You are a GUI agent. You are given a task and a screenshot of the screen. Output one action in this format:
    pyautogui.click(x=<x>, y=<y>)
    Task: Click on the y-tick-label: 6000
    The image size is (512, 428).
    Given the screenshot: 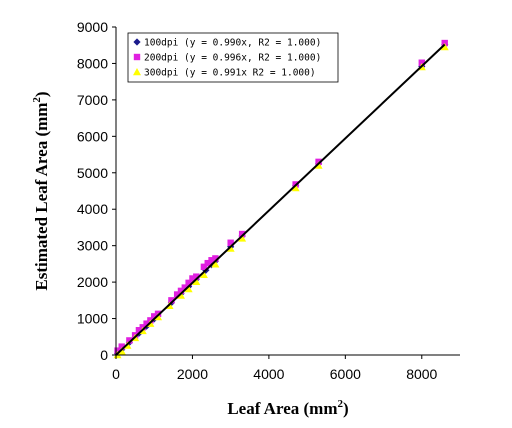 What is the action you would take?
    pyautogui.click(x=92, y=136)
    